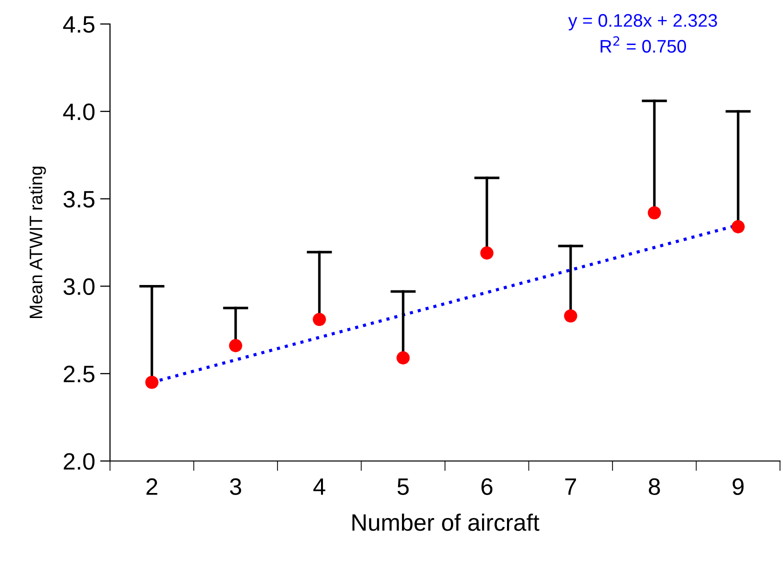  I want to click on annotation: R$^{2}$ = 0.750, so click(643, 44).